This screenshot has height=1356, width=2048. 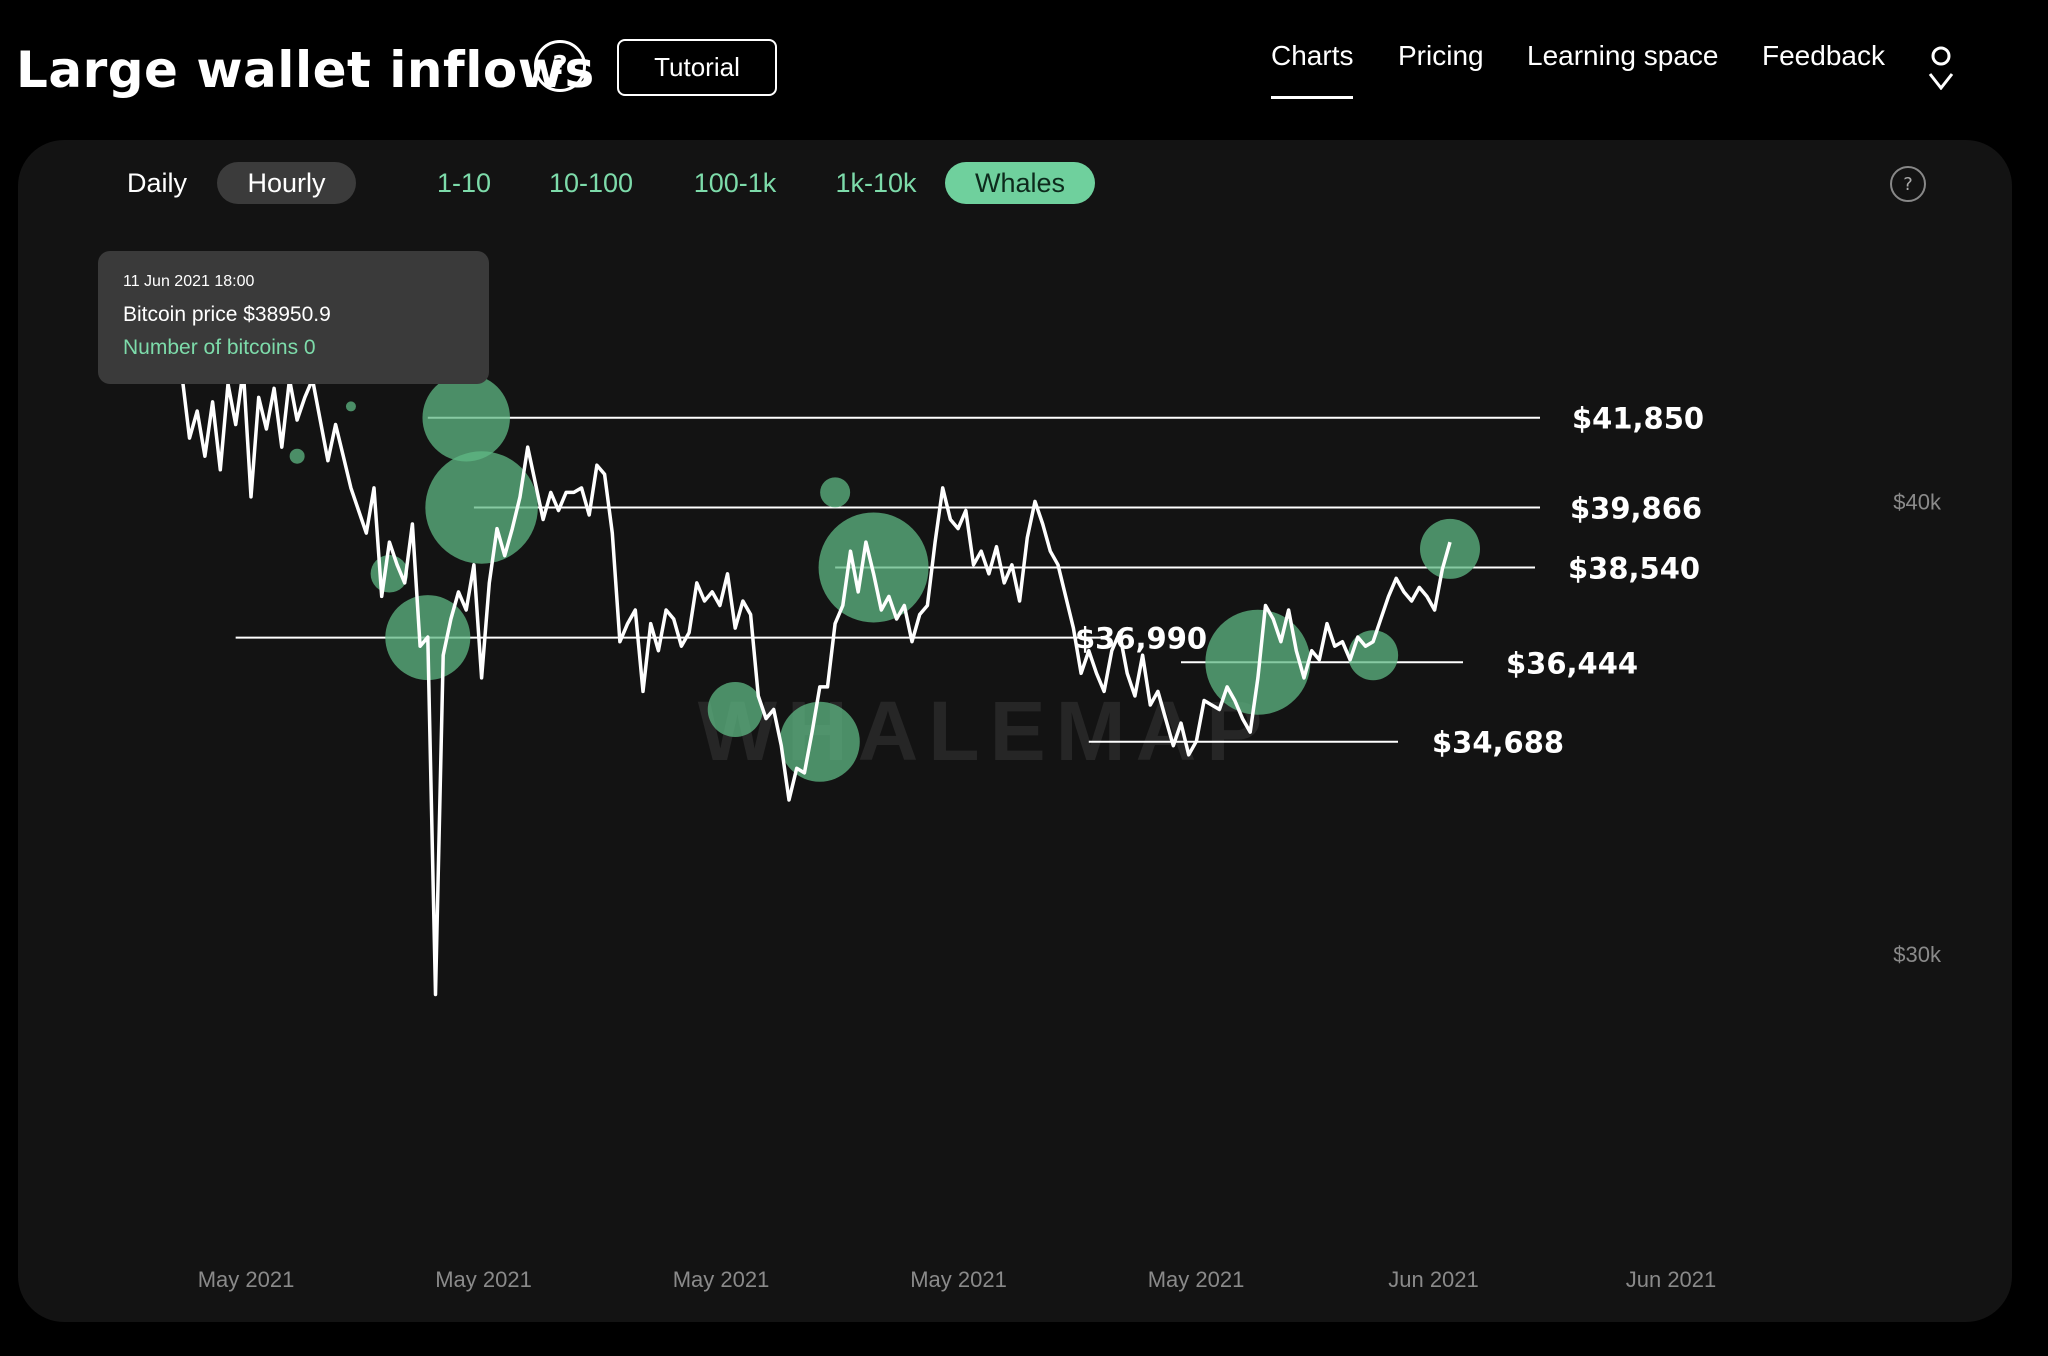 What do you see at coordinates (1312, 69) in the screenshot?
I see `nav-charts: Charts` at bounding box center [1312, 69].